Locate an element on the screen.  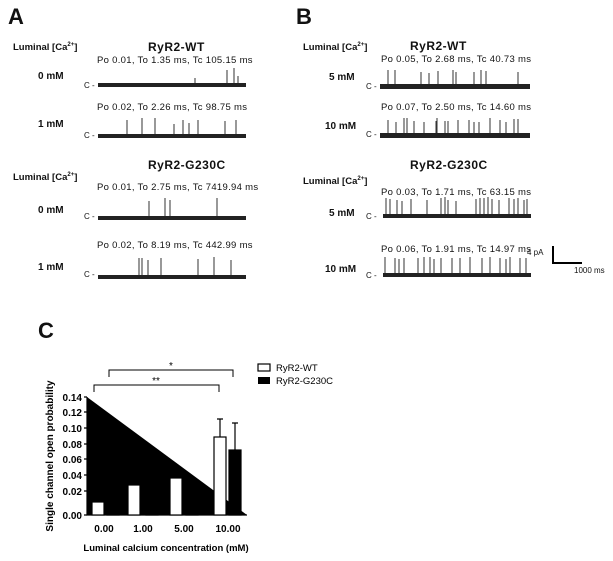
bars is located at coordinates (166, 467).